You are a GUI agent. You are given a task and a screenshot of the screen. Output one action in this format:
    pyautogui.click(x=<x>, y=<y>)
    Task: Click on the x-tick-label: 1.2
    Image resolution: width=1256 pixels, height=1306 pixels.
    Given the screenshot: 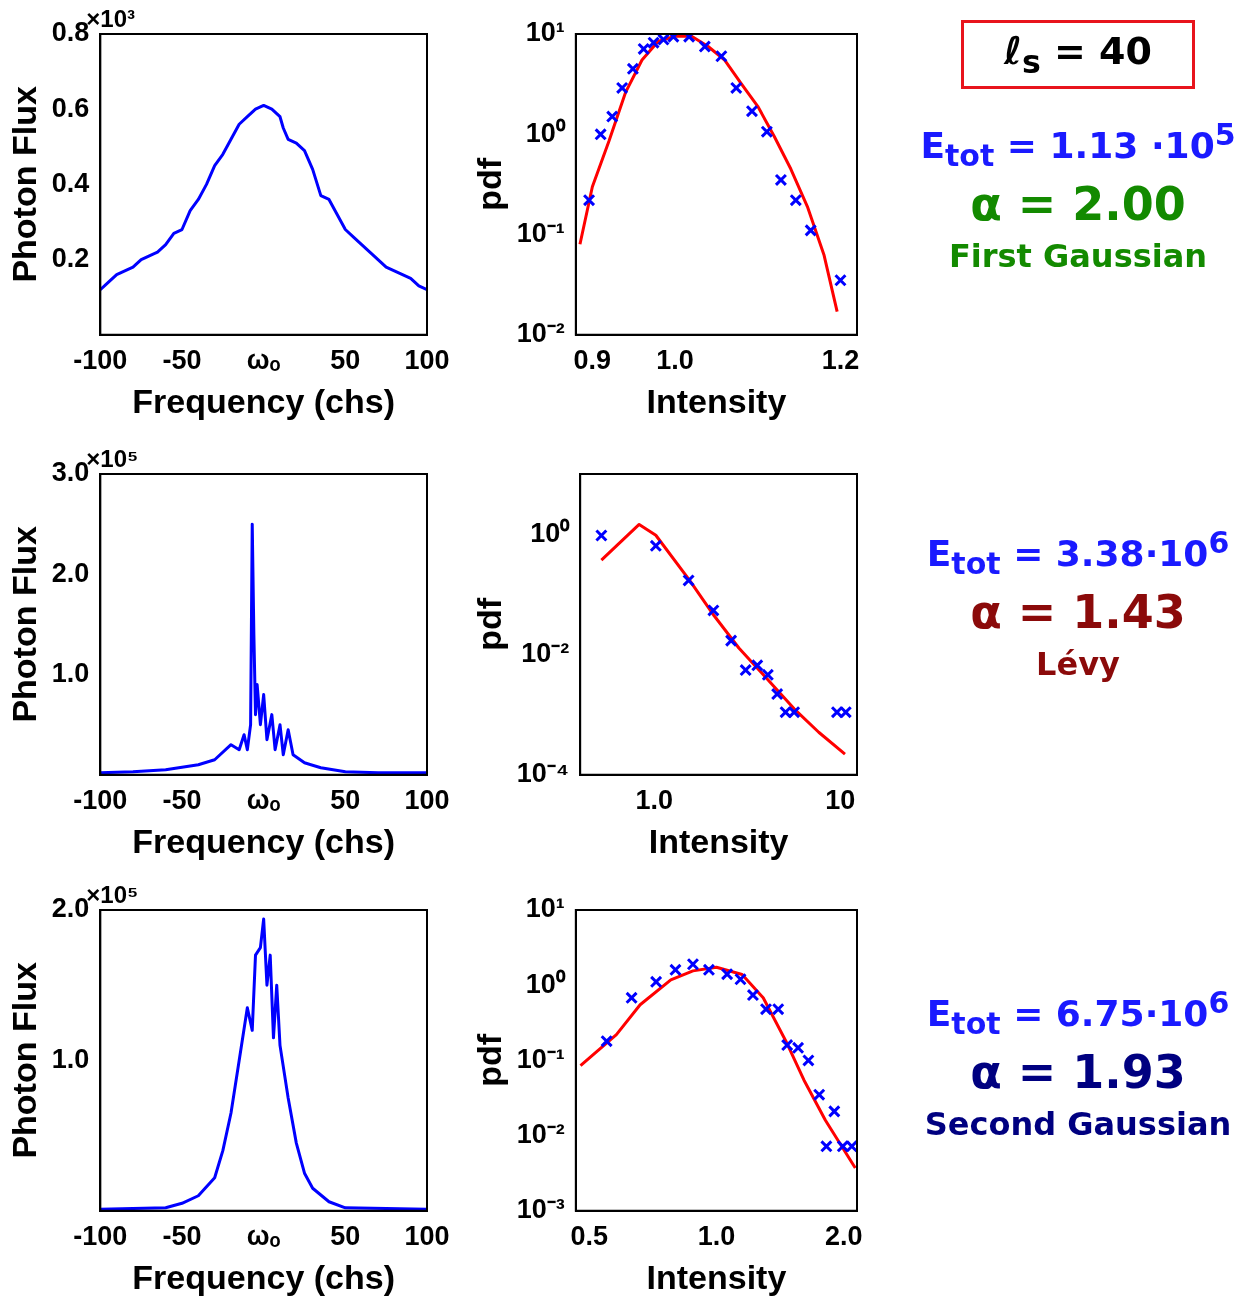 What is the action you would take?
    pyautogui.click(x=840, y=360)
    